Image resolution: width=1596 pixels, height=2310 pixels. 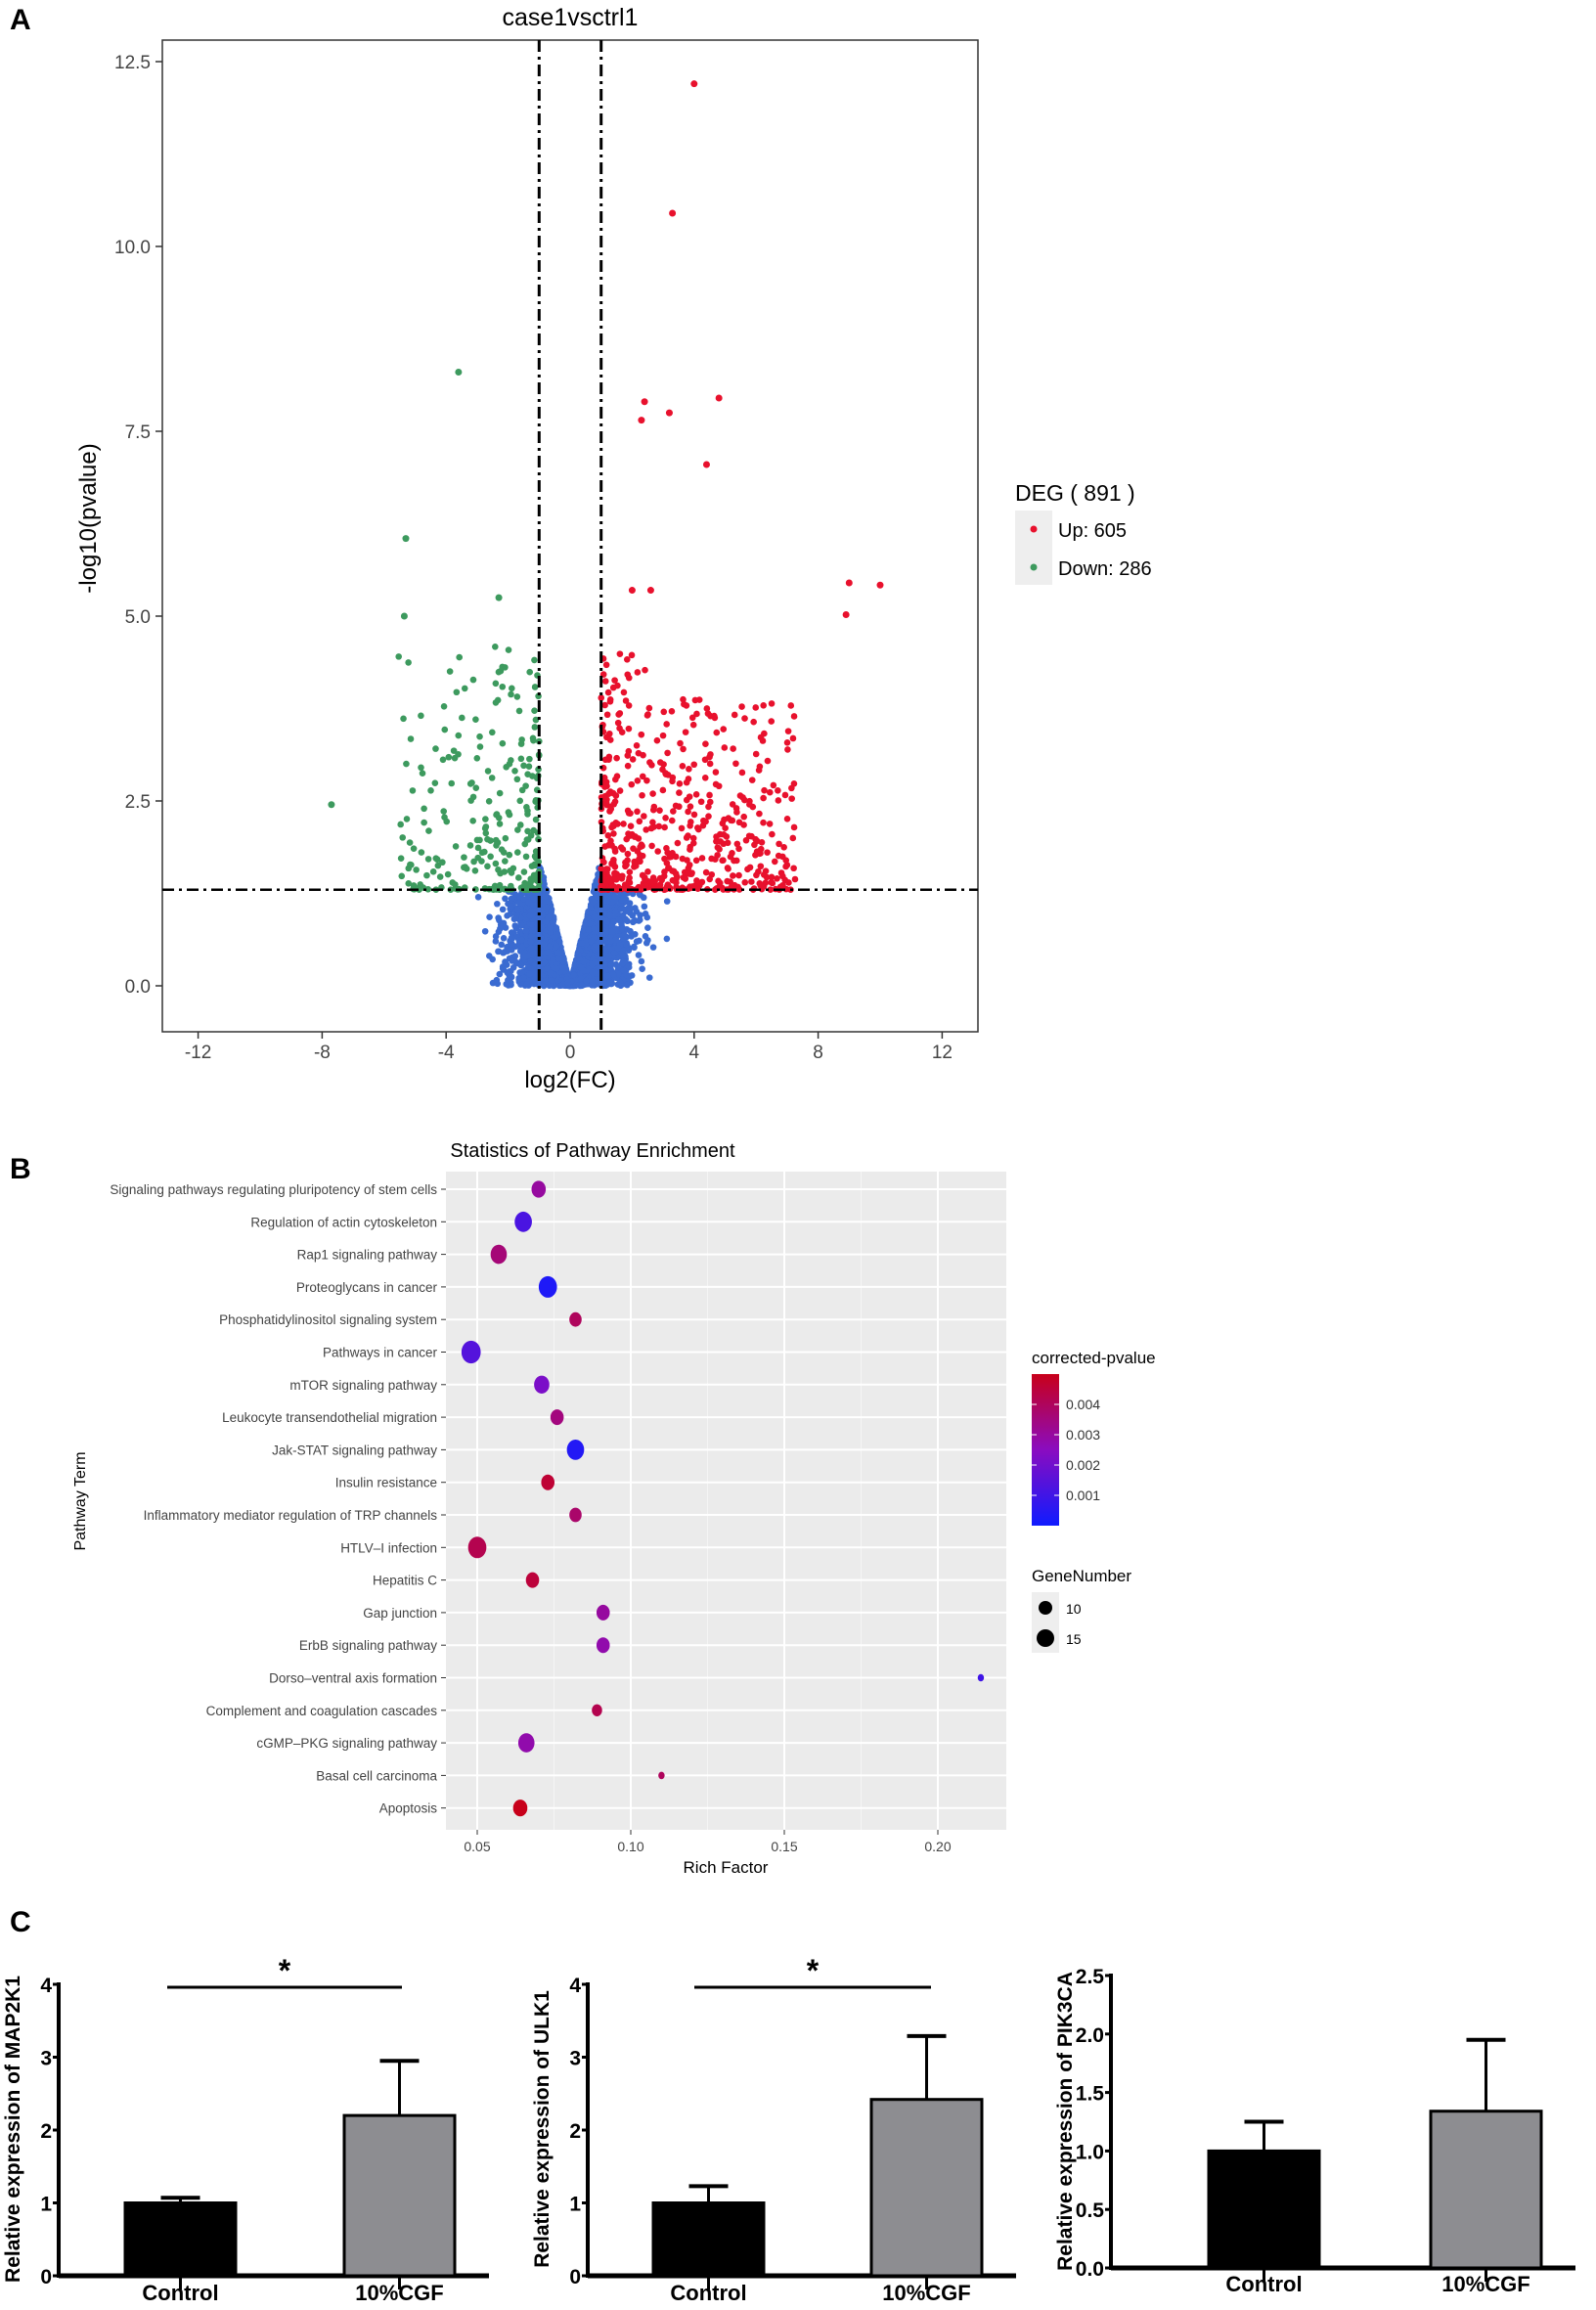 I want to click on pathway-term-label: Complement and coagulation cascades, so click(x=322, y=1711).